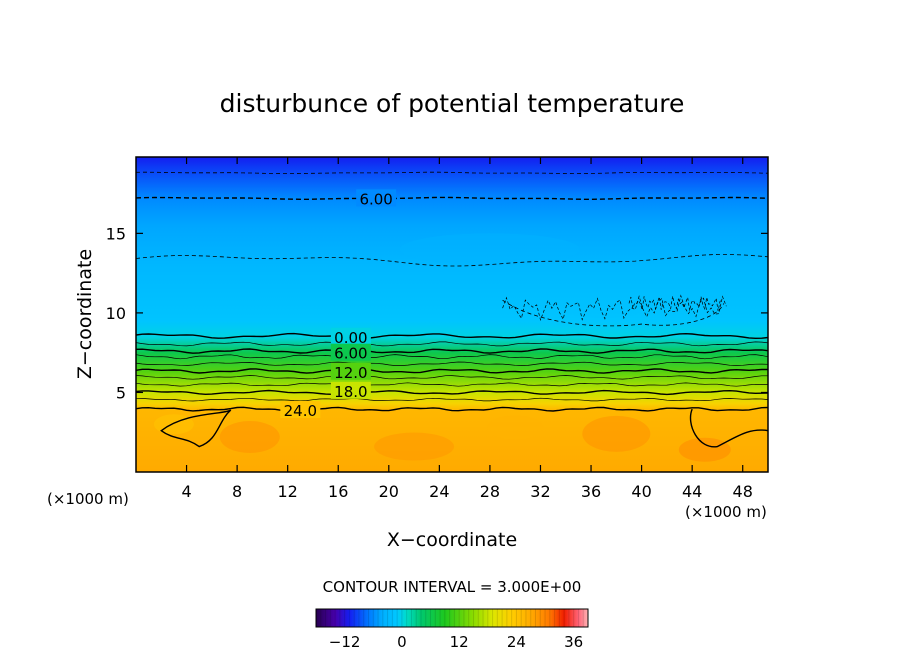 Image resolution: width=904 pixels, height=654 pixels. I want to click on x-tick-label: 24, so click(439, 491).